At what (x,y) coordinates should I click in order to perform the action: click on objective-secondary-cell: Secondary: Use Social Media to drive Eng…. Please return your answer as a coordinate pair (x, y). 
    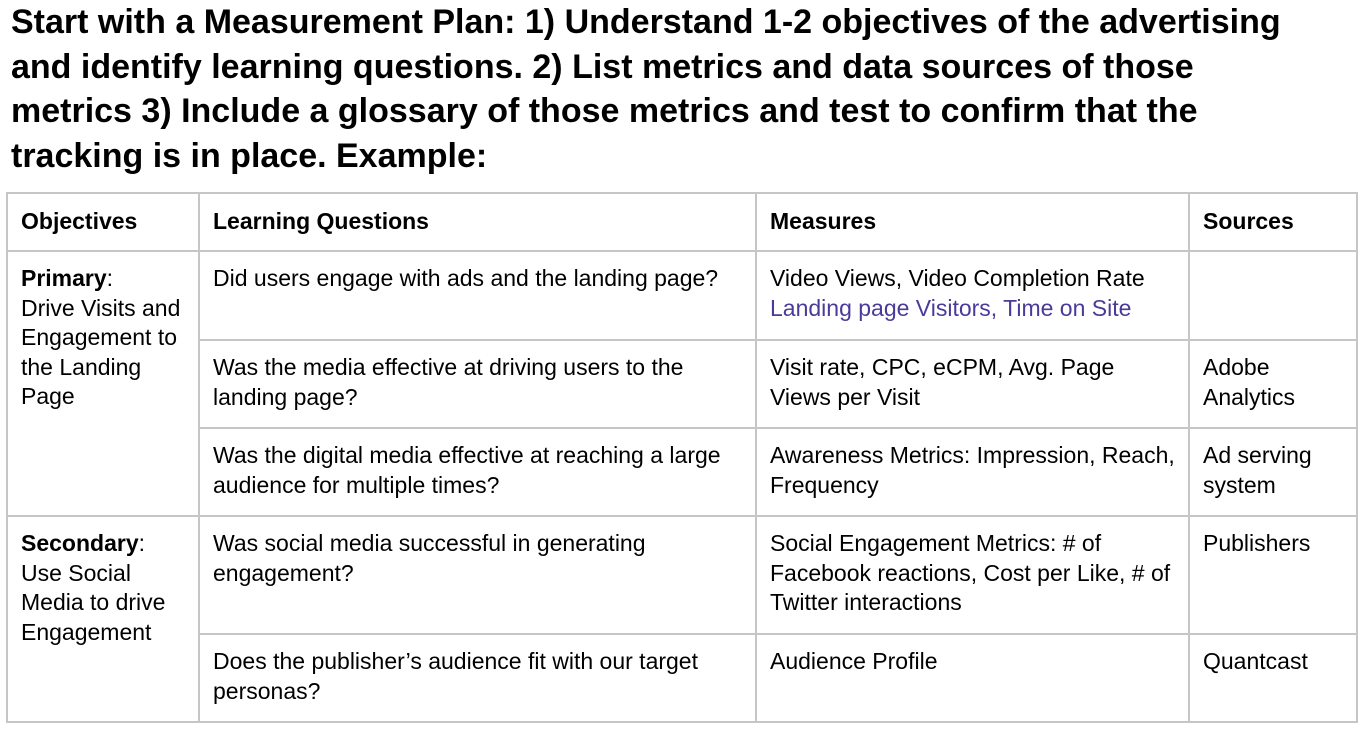
    Looking at the image, I should click on (103, 619).